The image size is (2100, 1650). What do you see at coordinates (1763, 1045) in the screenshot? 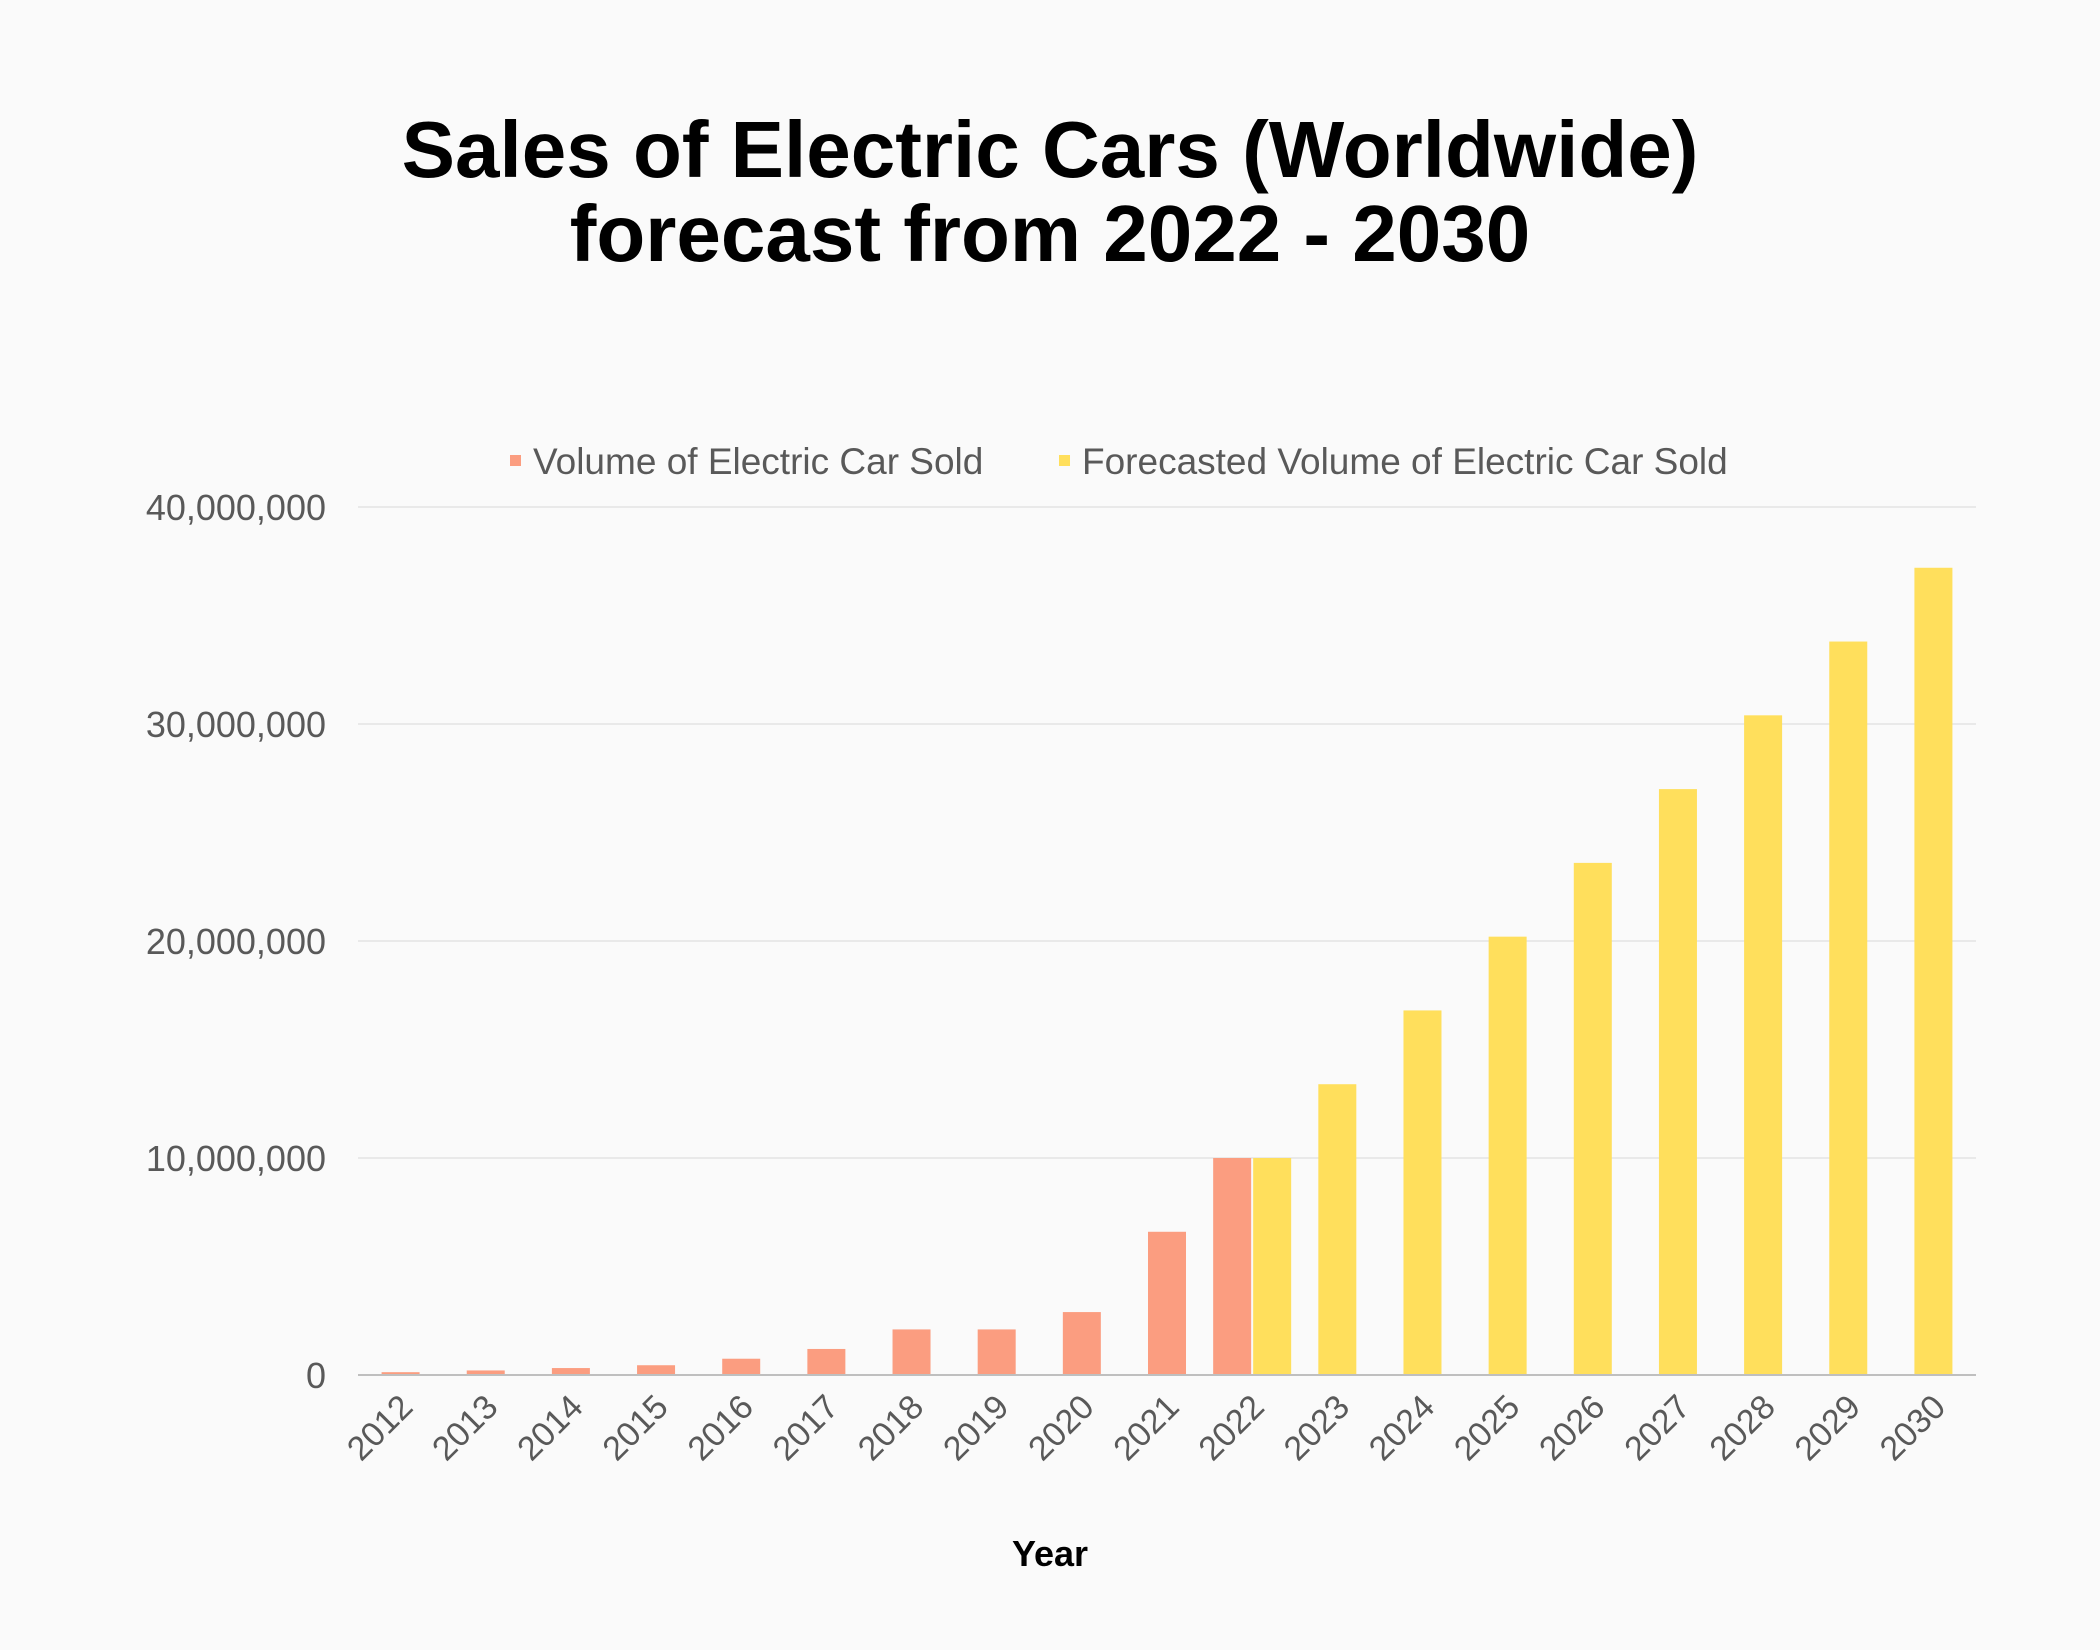
I see `bar-forecast-2028` at bounding box center [1763, 1045].